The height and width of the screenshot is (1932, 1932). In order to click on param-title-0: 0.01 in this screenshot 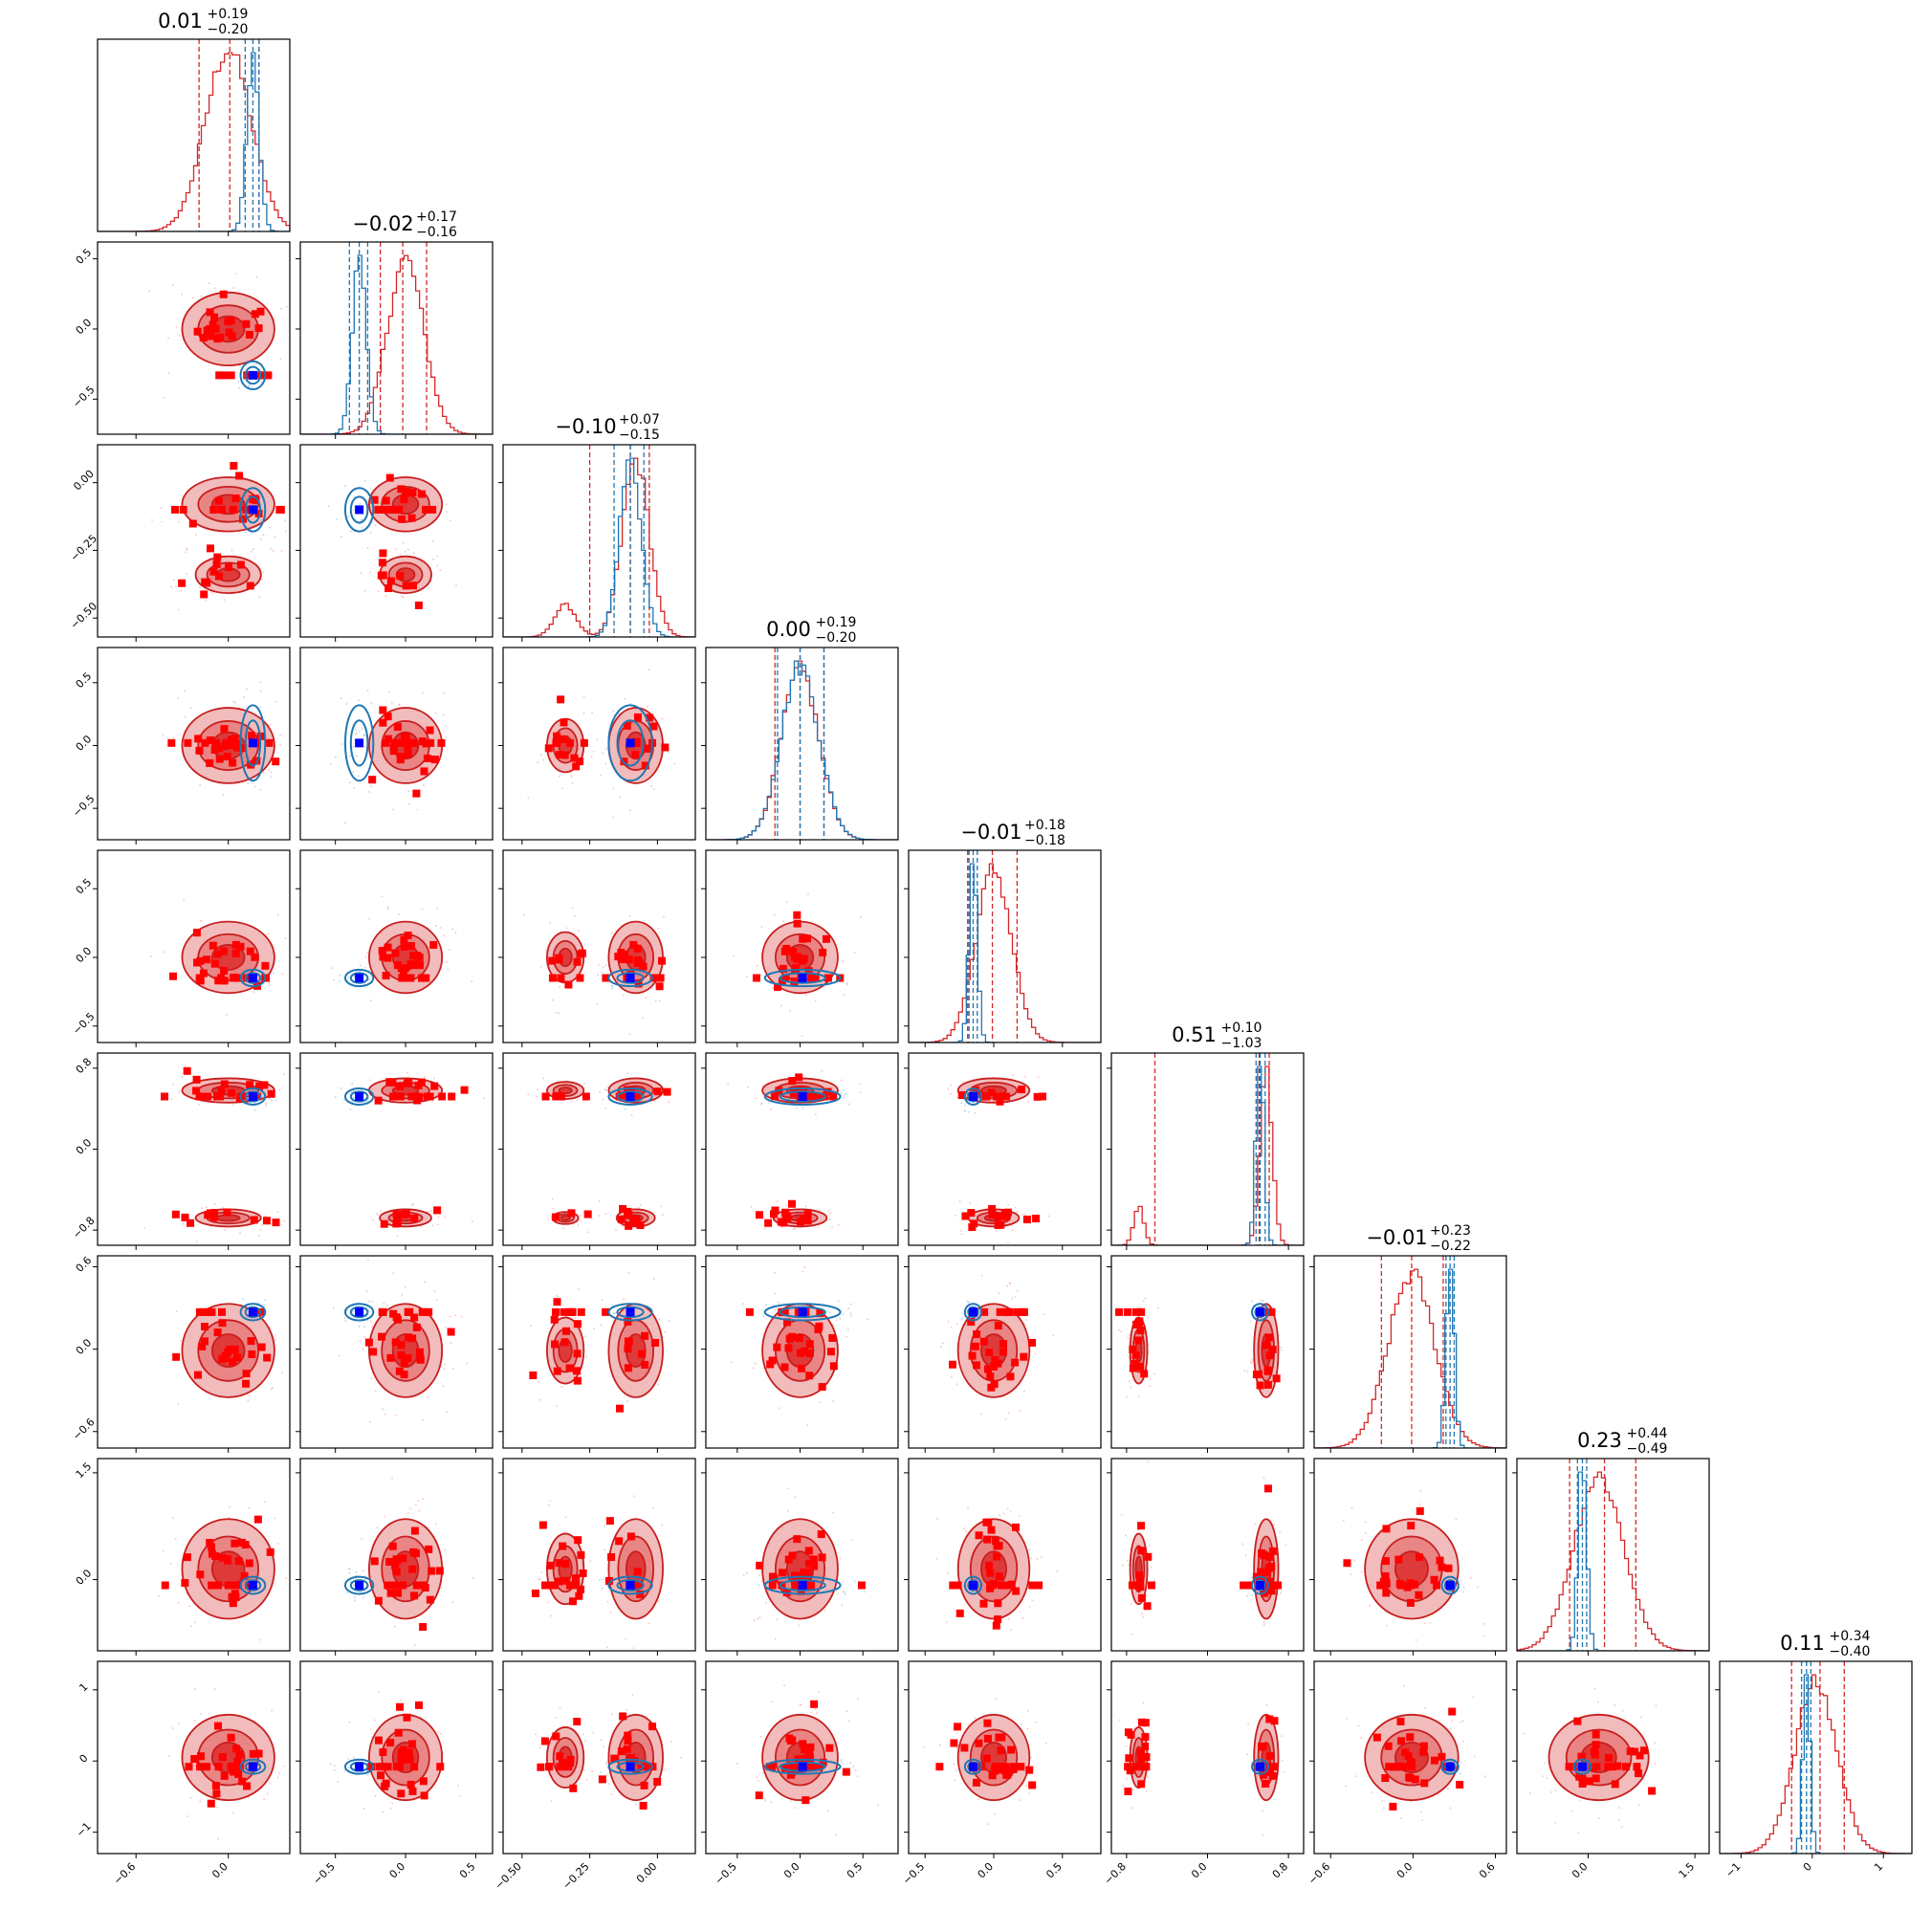, I will do `click(180, 21)`.